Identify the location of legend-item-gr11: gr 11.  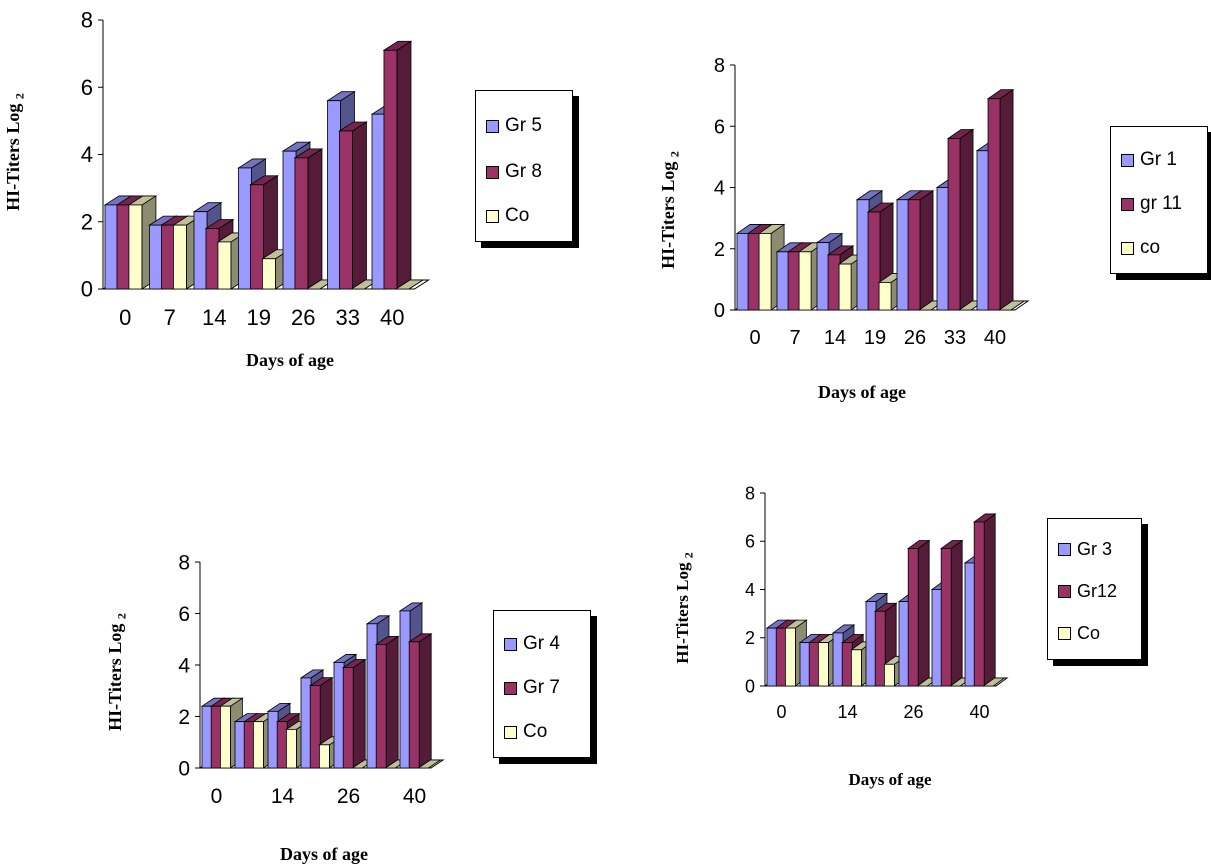
(1151, 204).